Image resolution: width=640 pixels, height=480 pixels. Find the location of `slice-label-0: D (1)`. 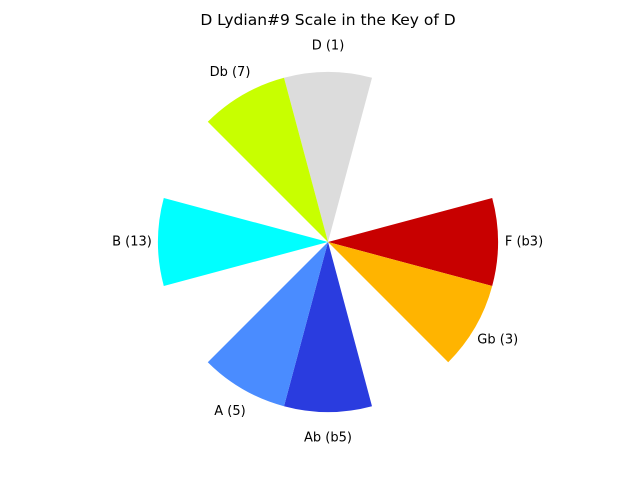

slice-label-0: D (1) is located at coordinates (328, 46).